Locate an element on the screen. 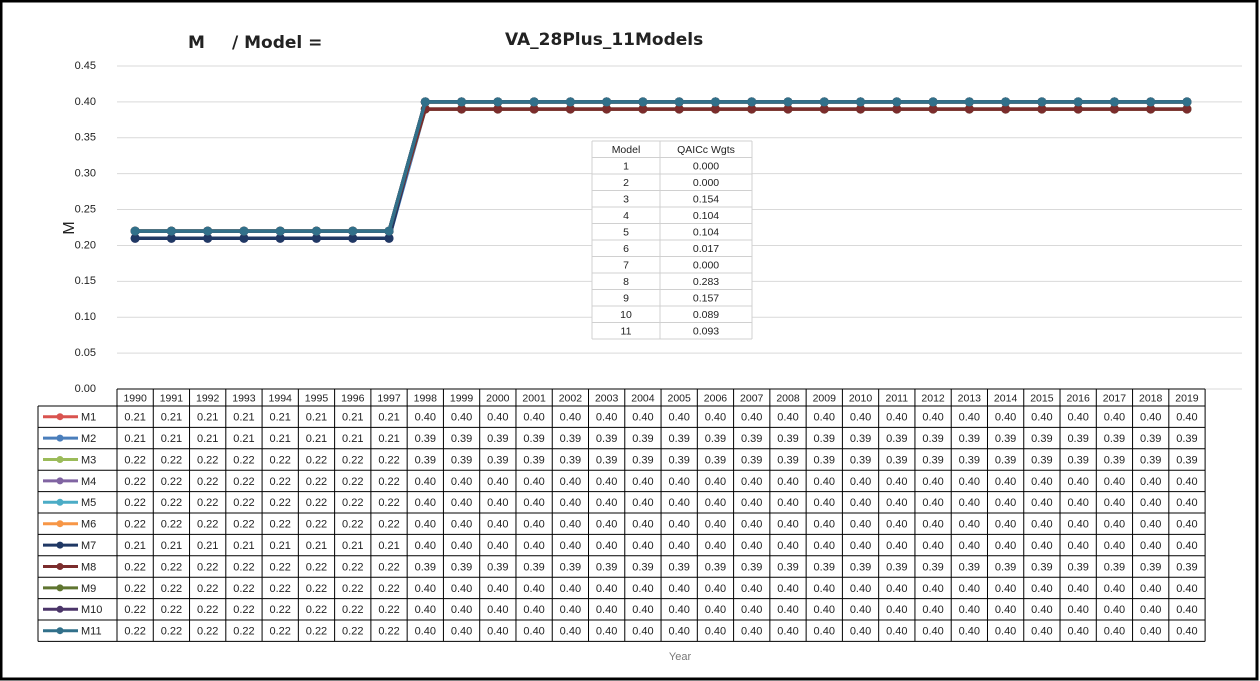 The width and height of the screenshot is (1260, 681). legend-label: M2 is located at coordinates (88, 439).